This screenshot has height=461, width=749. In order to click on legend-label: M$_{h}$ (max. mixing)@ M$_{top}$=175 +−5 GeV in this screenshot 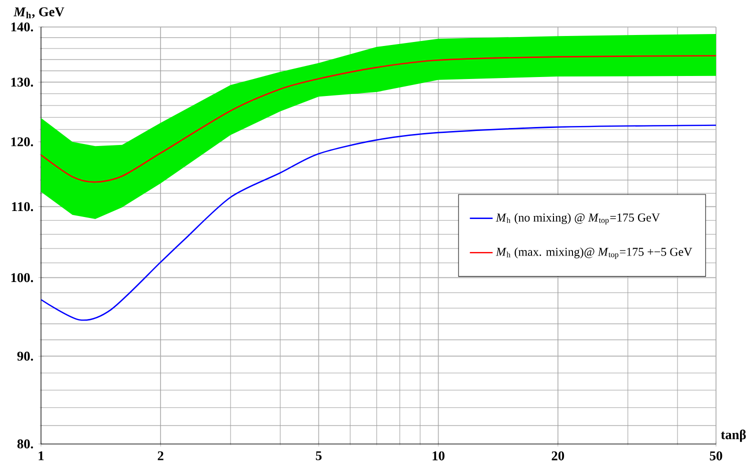, I will do `click(594, 253)`.